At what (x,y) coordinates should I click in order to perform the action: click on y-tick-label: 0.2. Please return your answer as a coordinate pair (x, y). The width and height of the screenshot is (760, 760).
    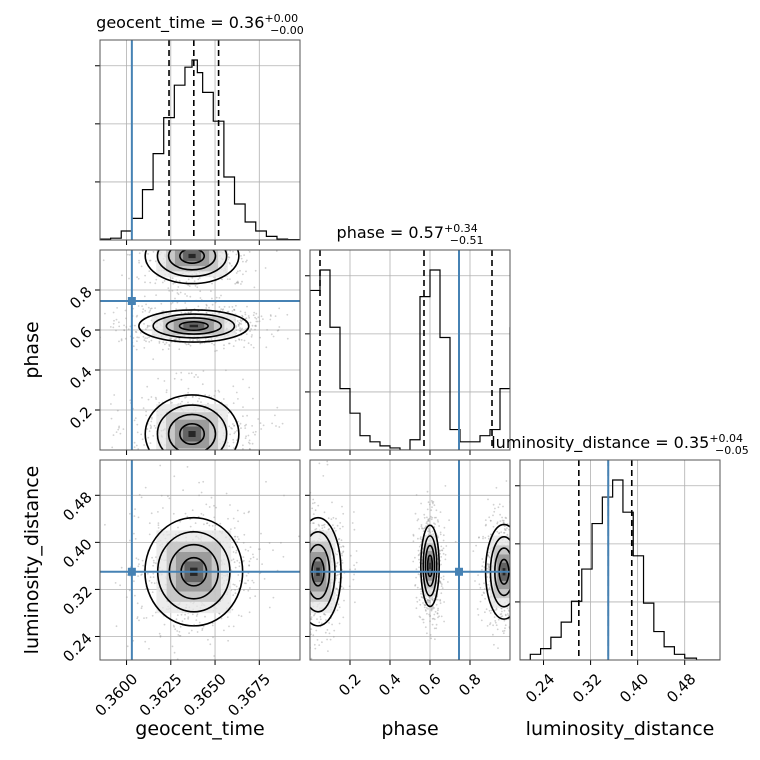
    Looking at the image, I should click on (81, 418).